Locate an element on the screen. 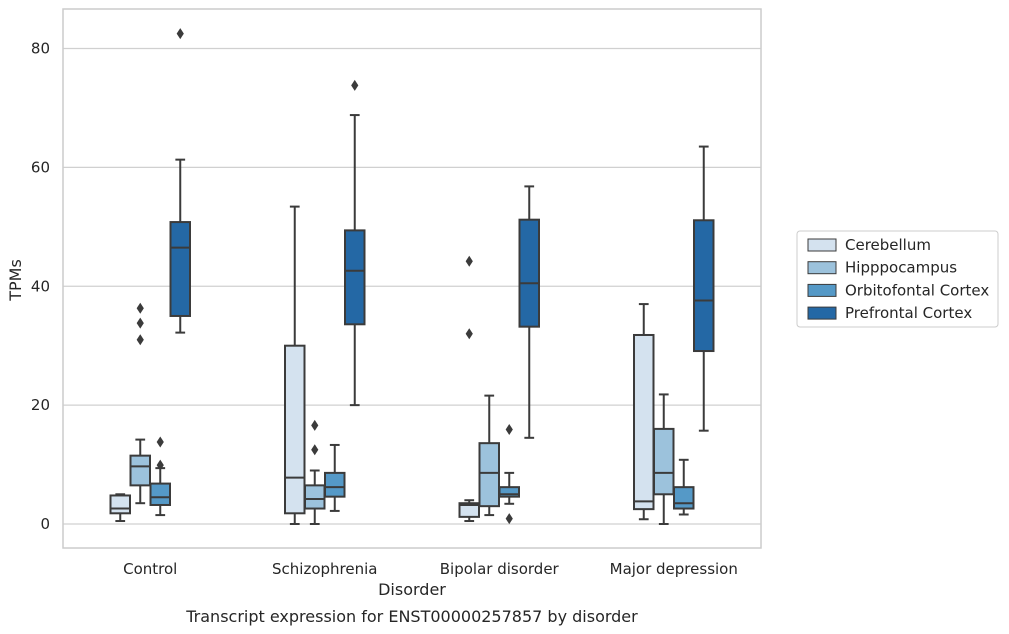 This screenshot has width=1009, height=634. y-tick-label-40: 40 is located at coordinates (40, 286).